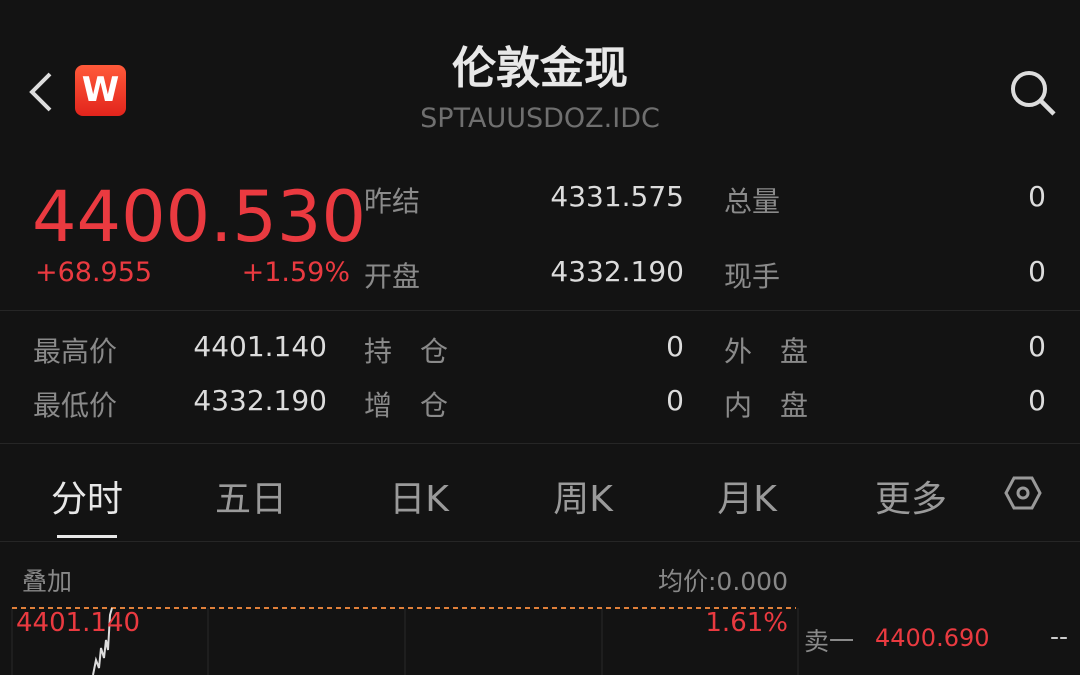 Image resolution: width=1080 pixels, height=675 pixels. I want to click on chart-high-pct: 1.61%, so click(746, 623).